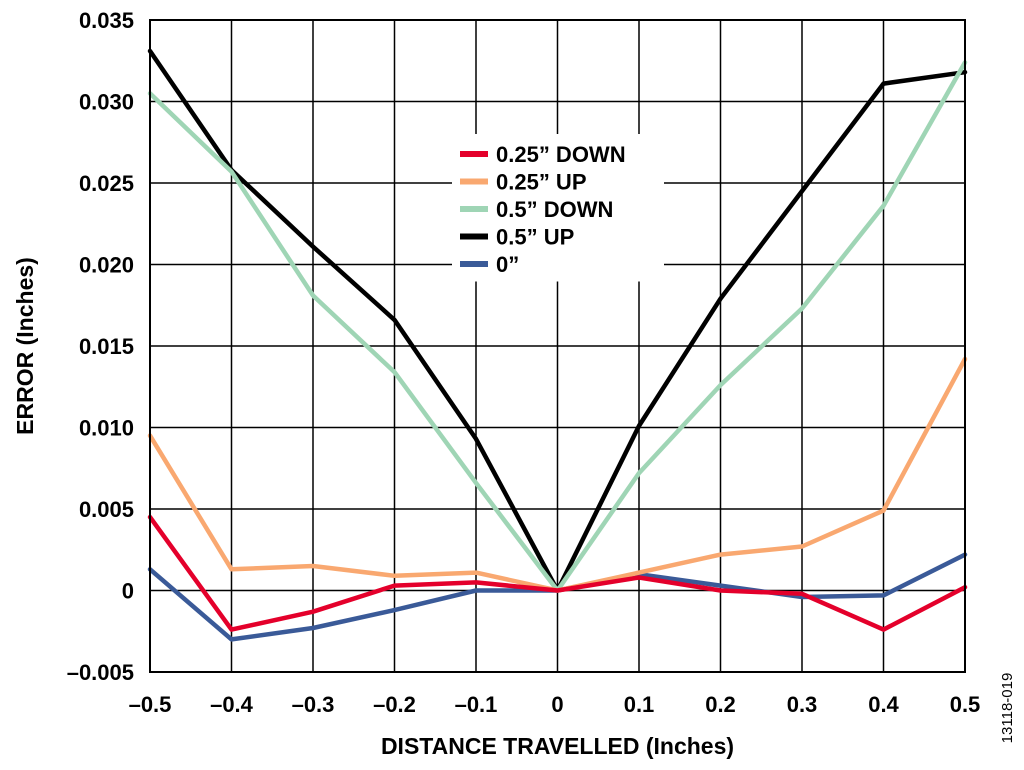 Image resolution: width=1024 pixels, height=770 pixels. I want to click on x-tick-label: –0.2, so click(394, 704).